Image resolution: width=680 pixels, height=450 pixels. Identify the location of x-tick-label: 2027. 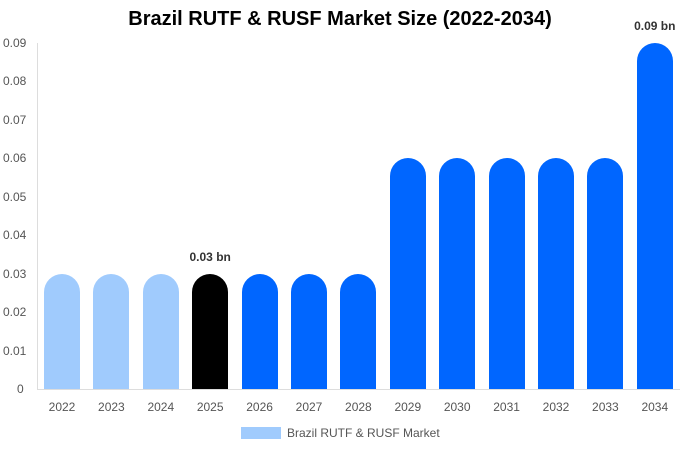
(309, 407).